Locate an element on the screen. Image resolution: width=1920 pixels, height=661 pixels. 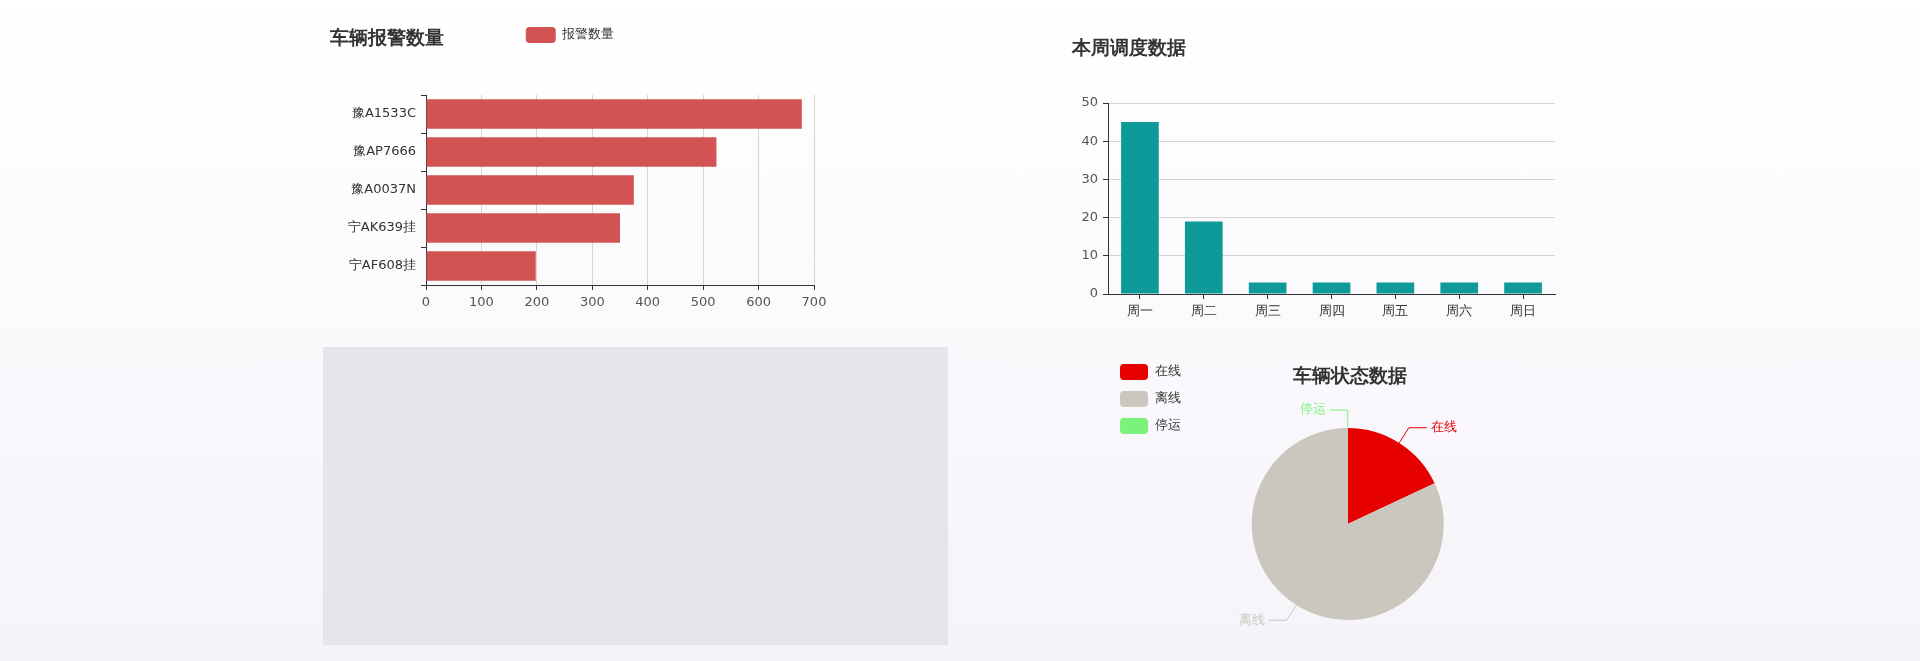
y-tick-label: 50 is located at coordinates (1089, 102).